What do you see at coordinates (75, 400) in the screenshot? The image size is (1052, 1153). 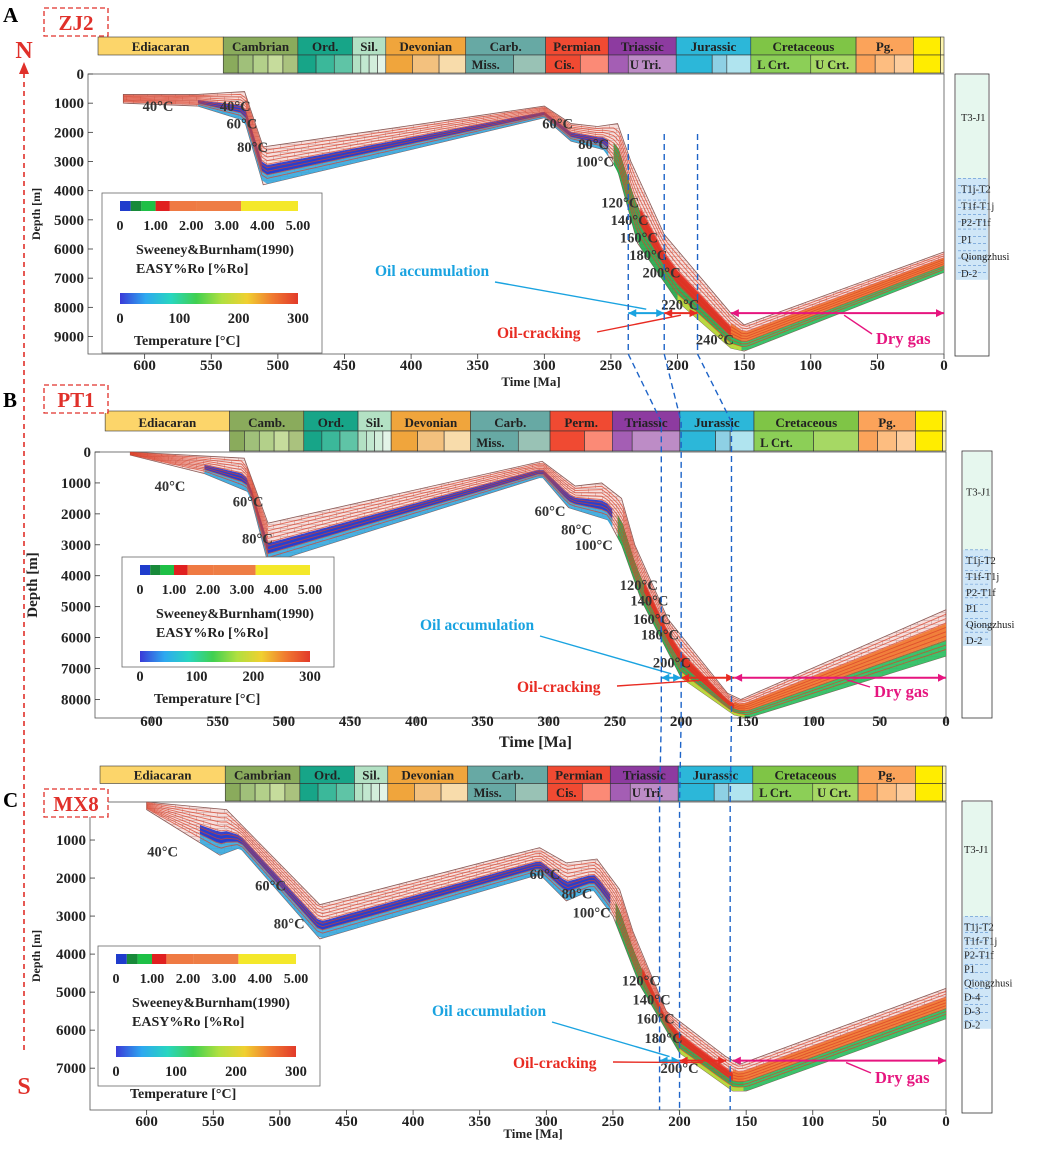 I see `well-name-label: PT1` at bounding box center [75, 400].